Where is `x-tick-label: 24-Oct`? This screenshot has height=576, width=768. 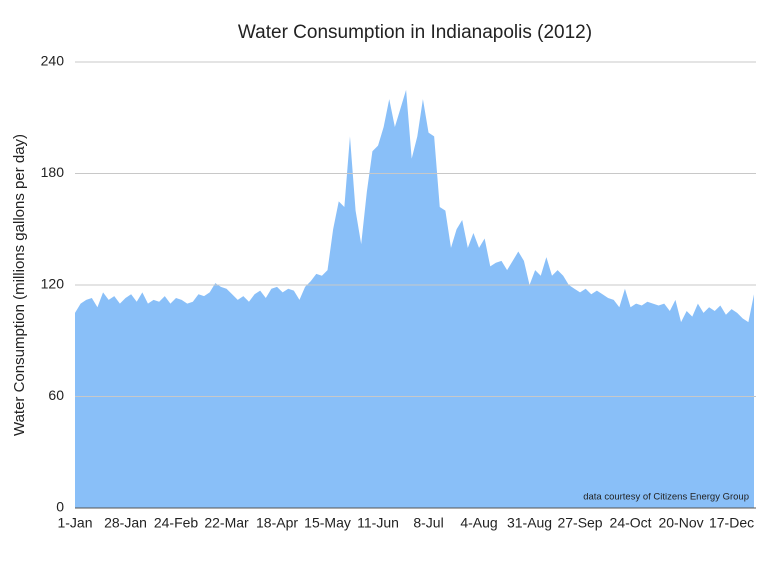 x-tick-label: 24-Oct is located at coordinates (631, 523).